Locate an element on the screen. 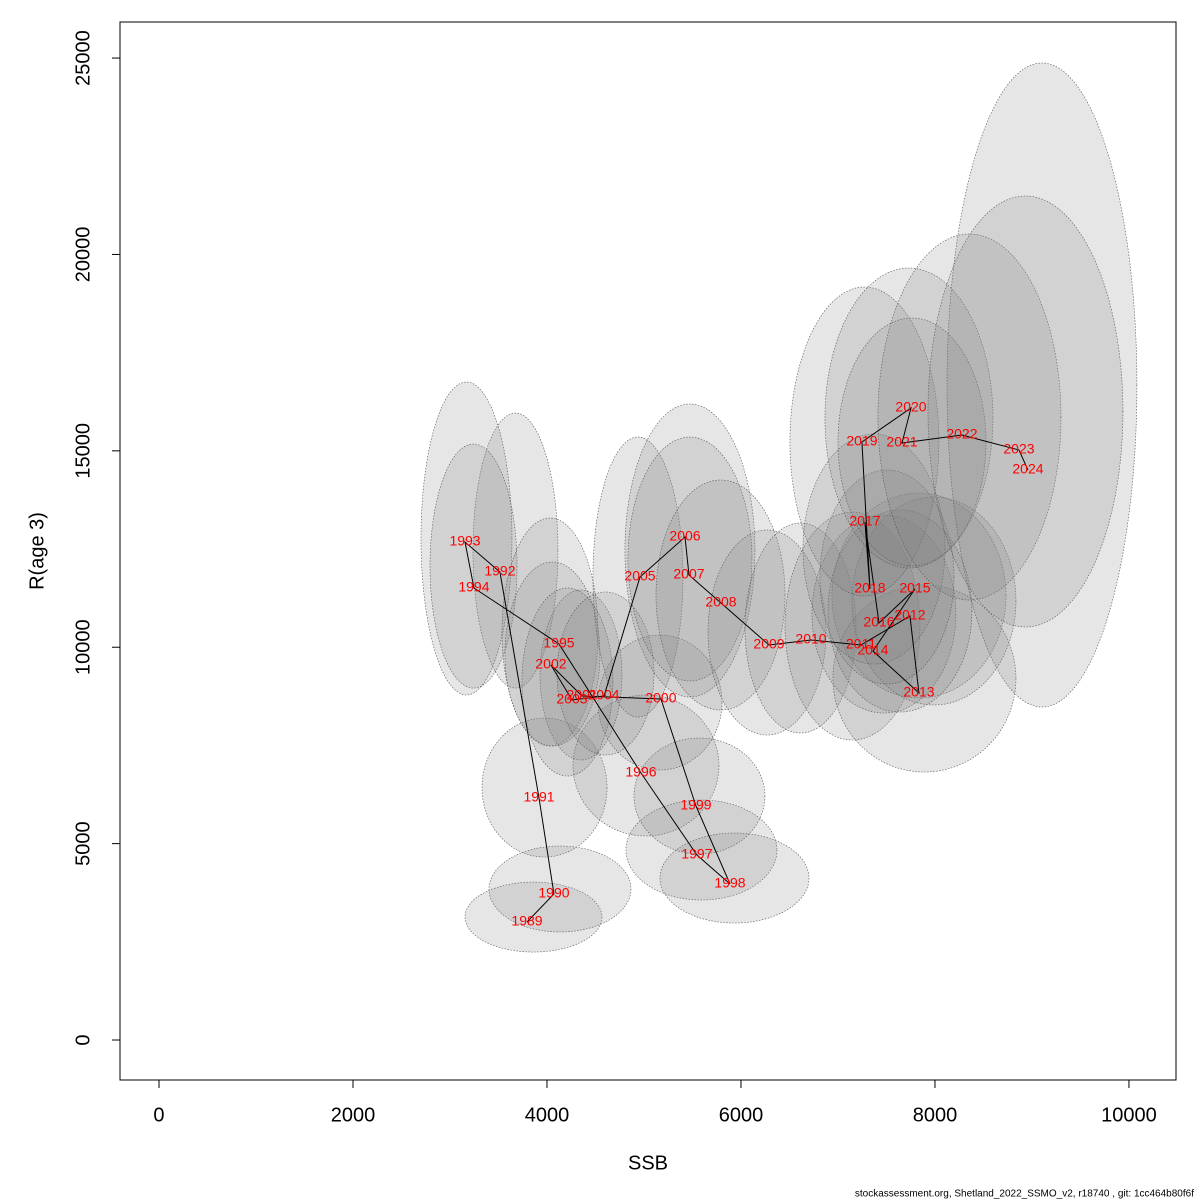  point-label: 2001 is located at coordinates (581, 695).